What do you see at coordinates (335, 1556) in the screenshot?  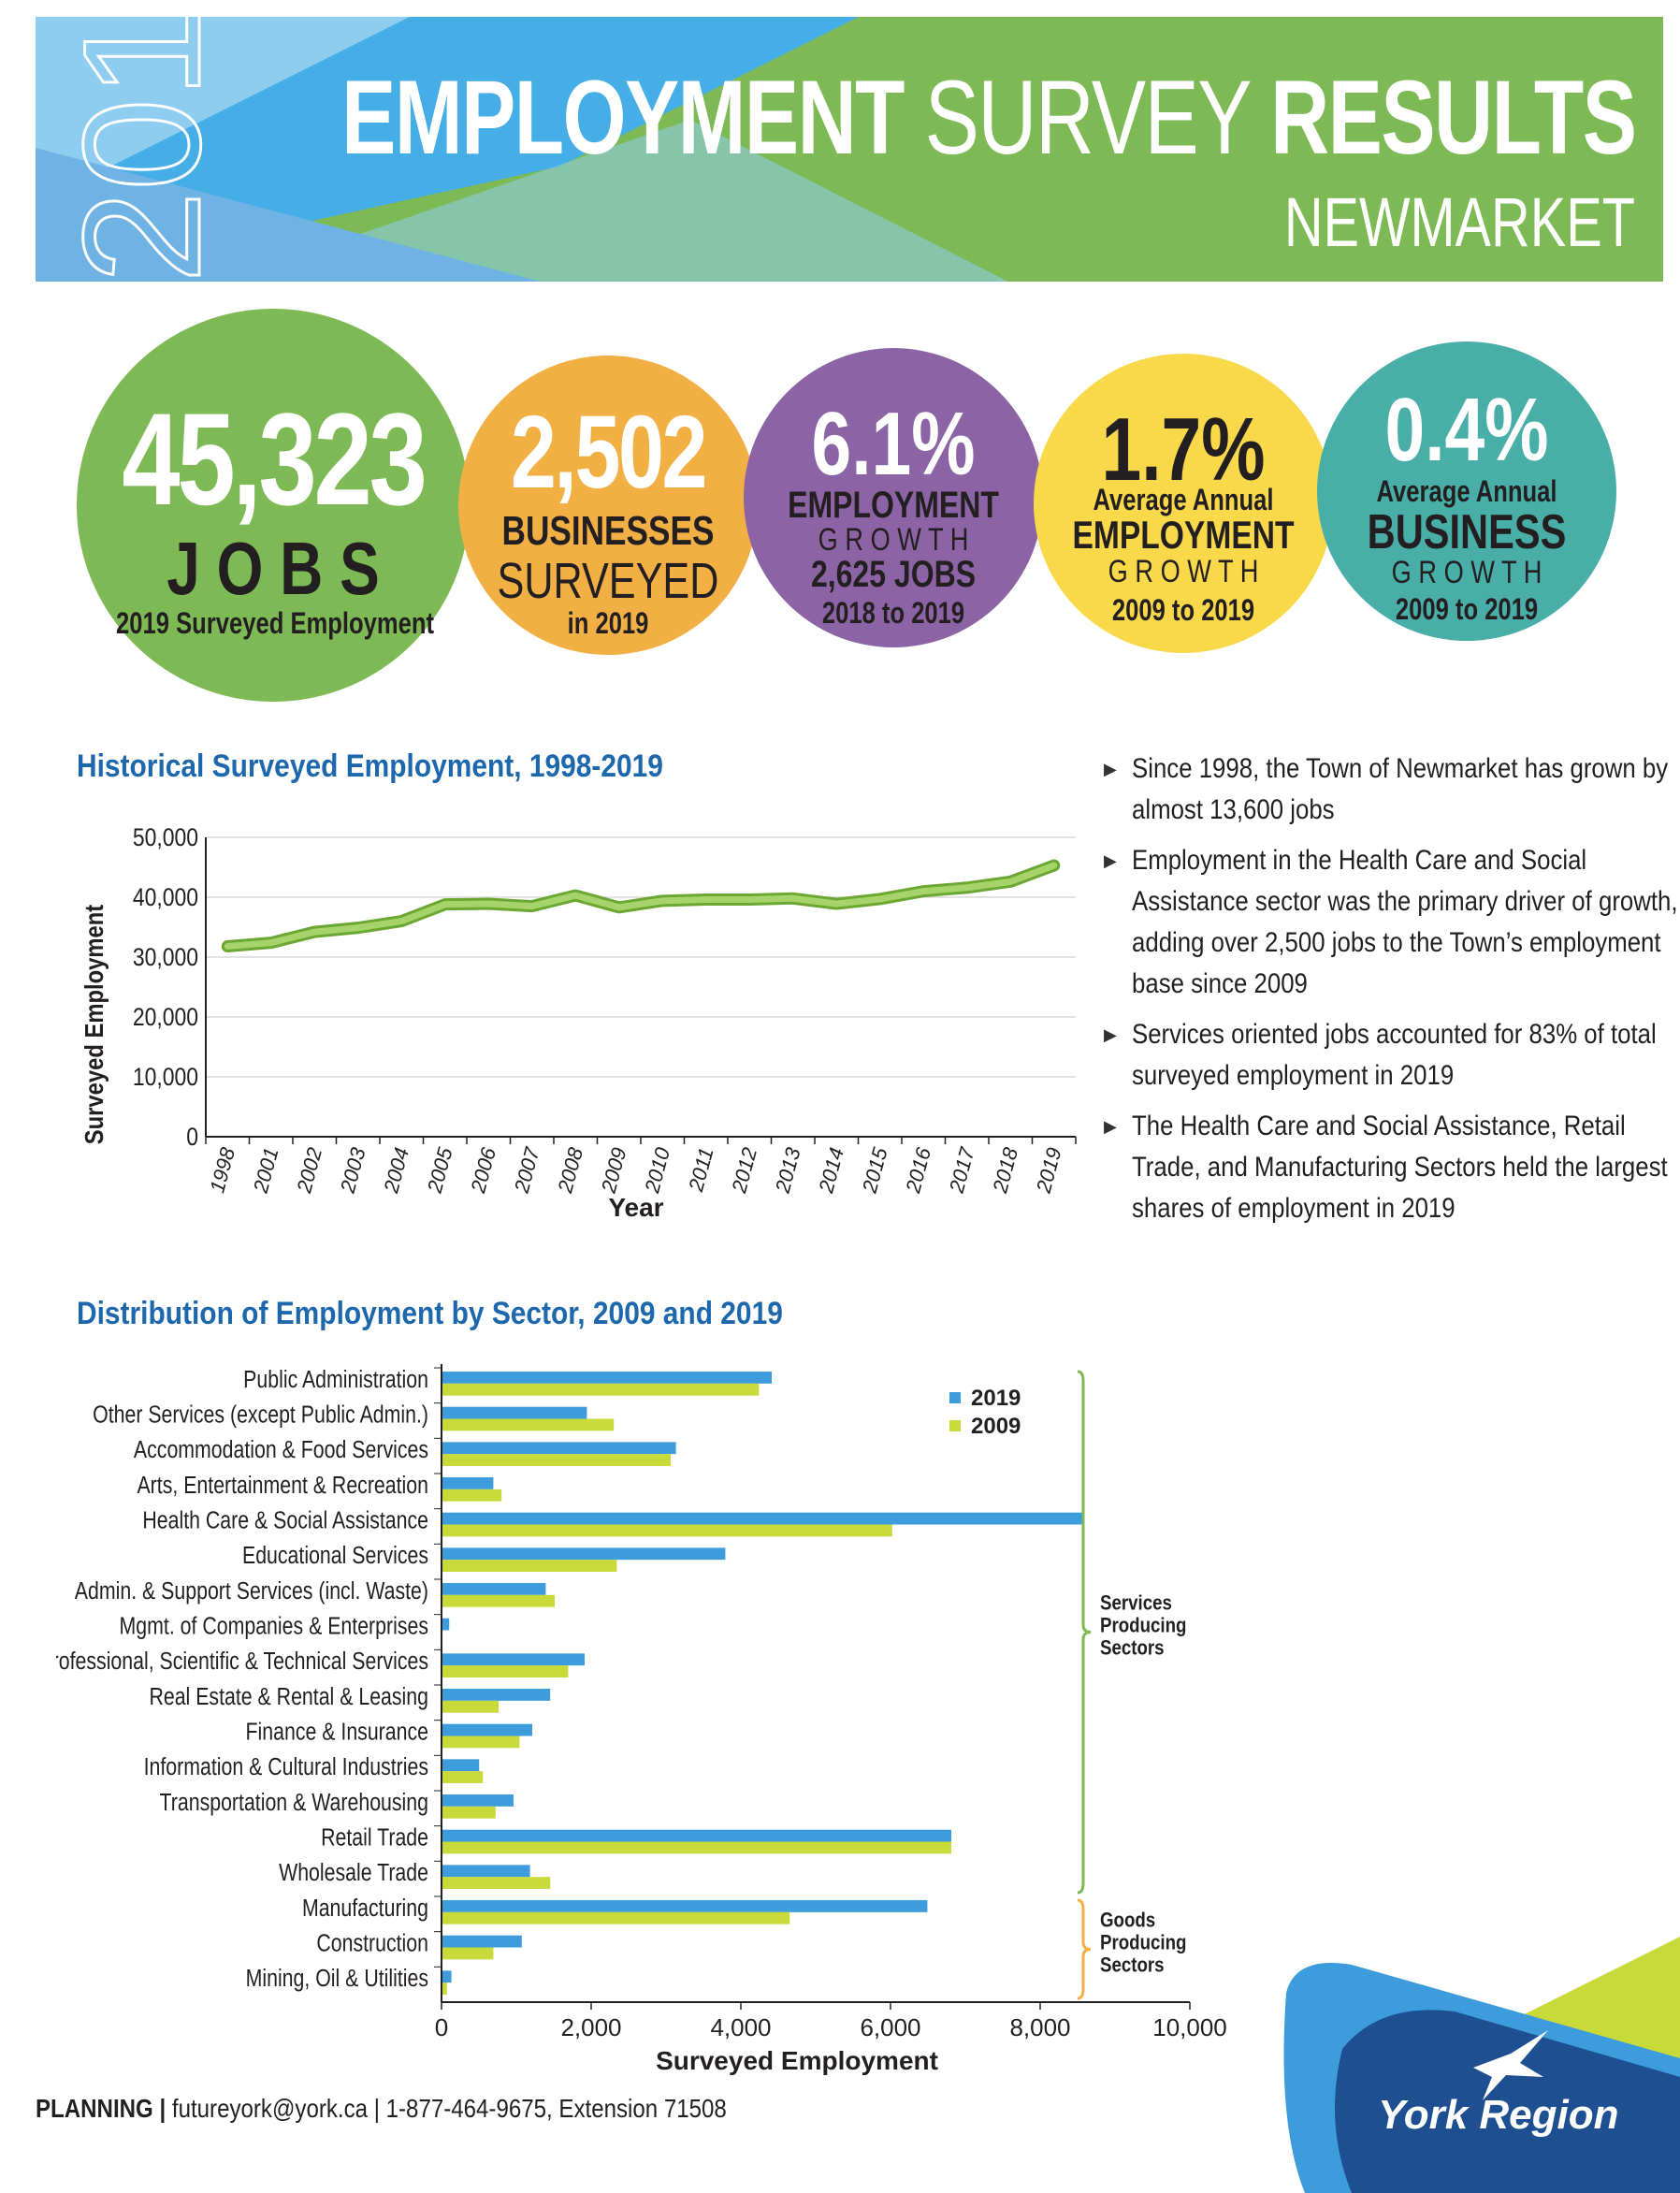 I see `category-label: Educational Services` at bounding box center [335, 1556].